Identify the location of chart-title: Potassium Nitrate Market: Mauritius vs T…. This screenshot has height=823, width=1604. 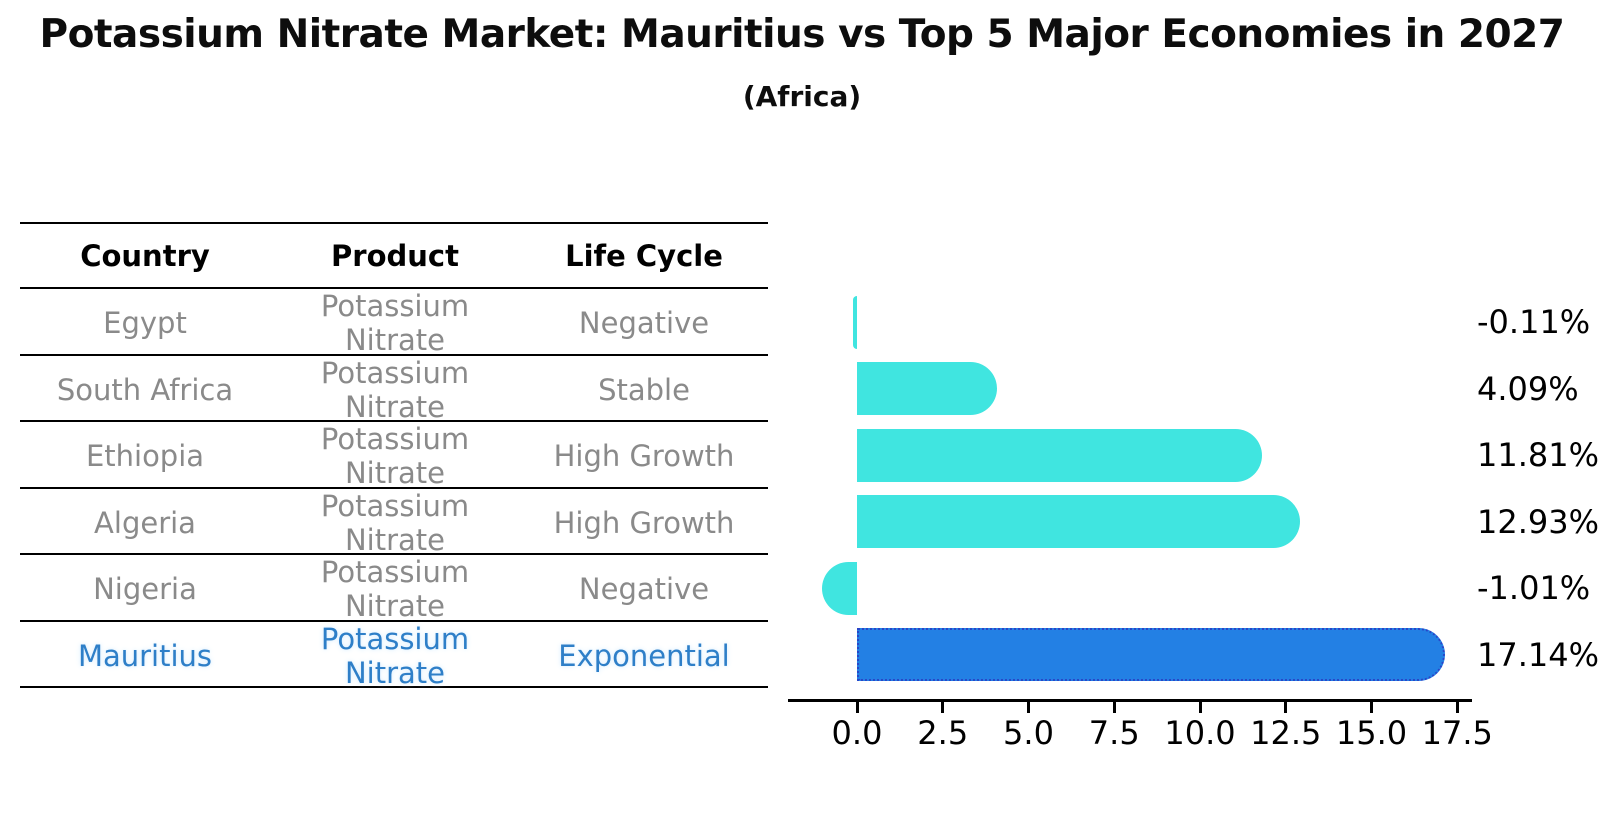
(802, 34).